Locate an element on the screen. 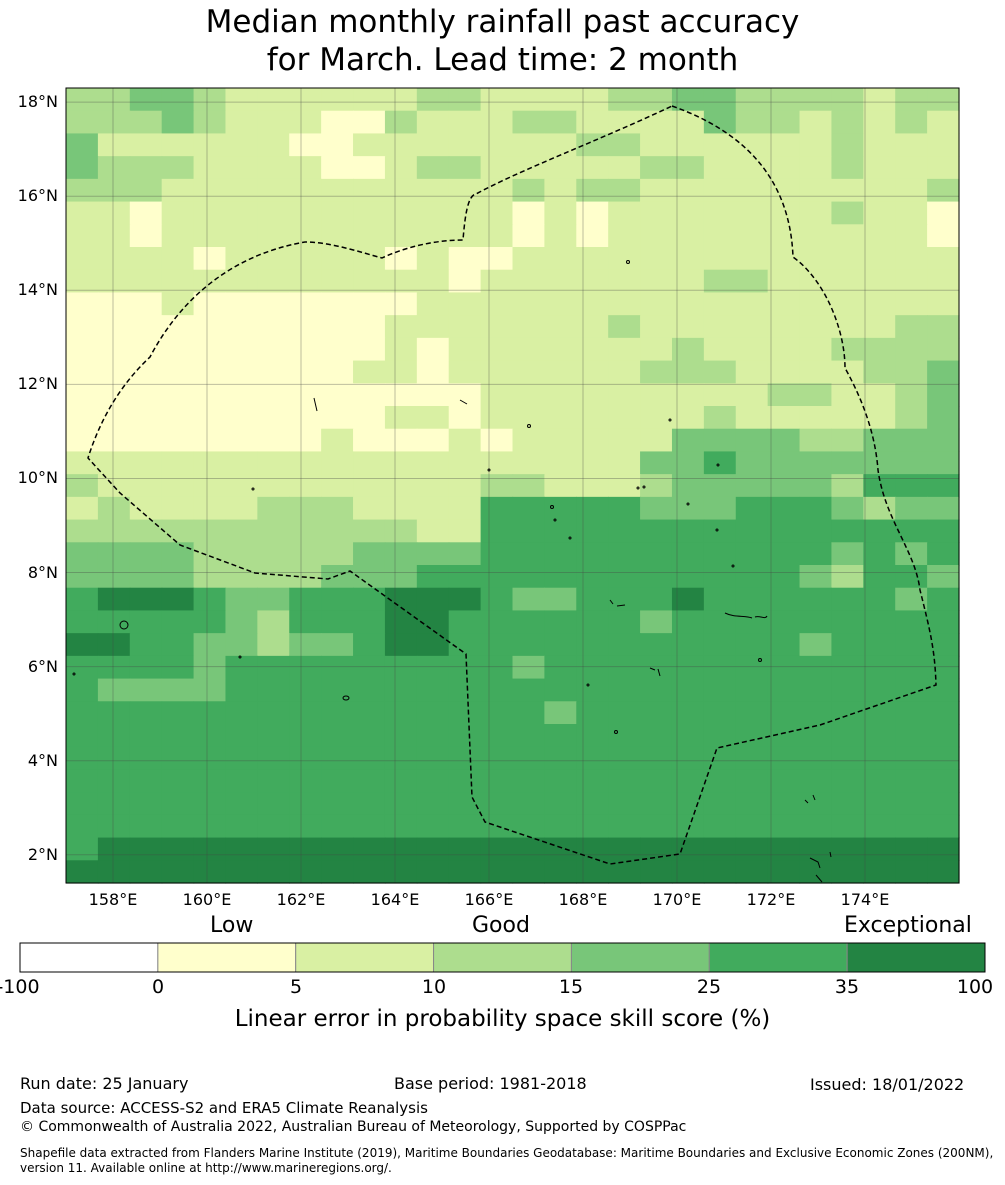 Image resolution: width=1005 pixels, height=1185 pixels. longitude-label: 164°E is located at coordinates (395, 899).